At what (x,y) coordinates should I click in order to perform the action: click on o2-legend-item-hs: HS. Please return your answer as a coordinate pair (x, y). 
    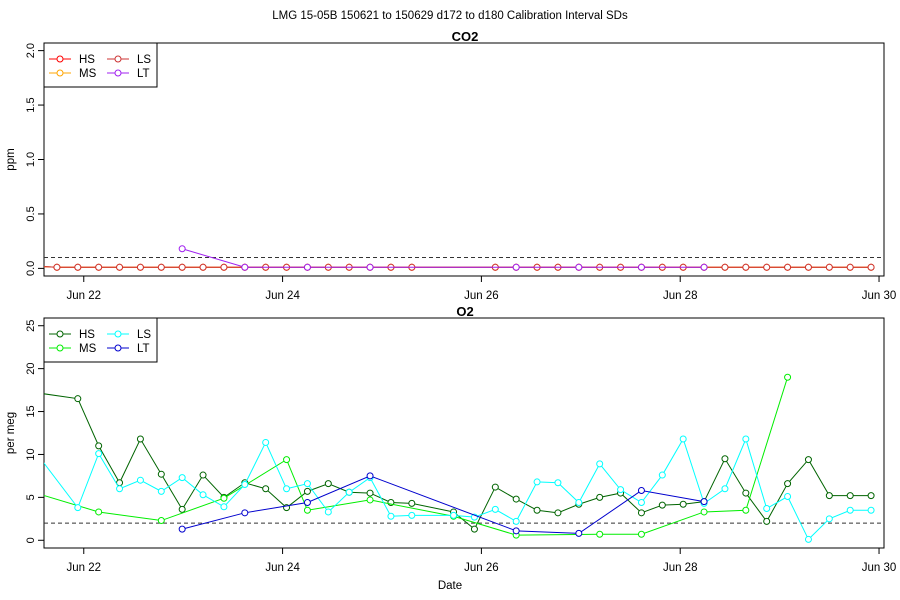
    Looking at the image, I should click on (72, 335).